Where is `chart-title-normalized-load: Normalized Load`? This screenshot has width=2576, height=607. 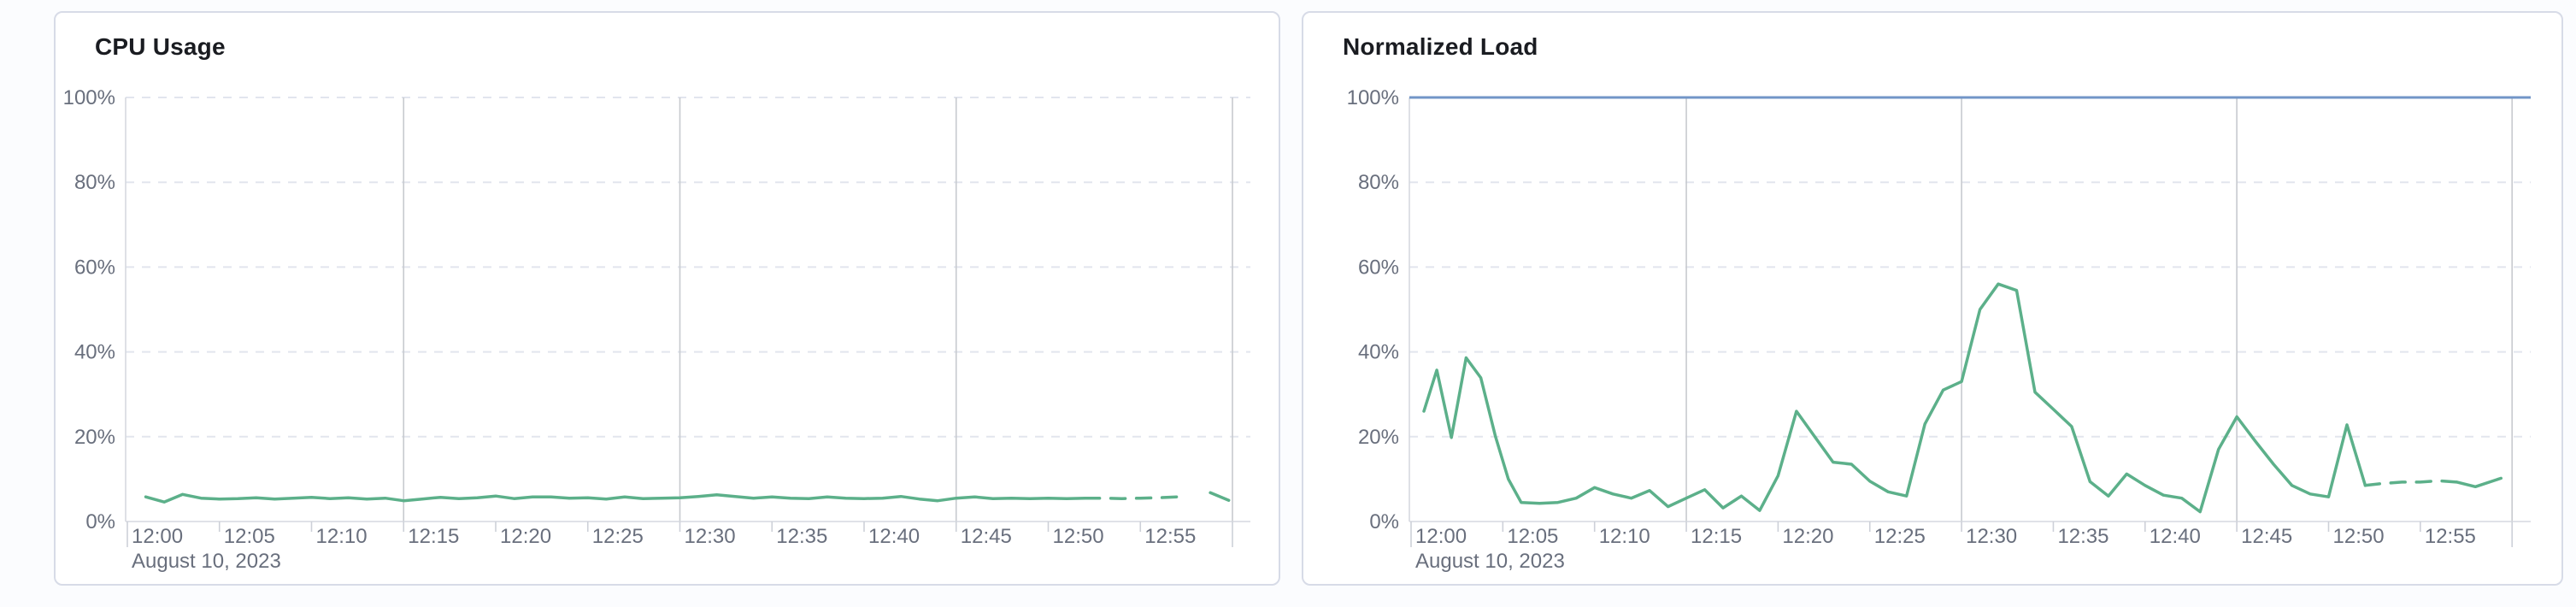 chart-title-normalized-load: Normalized Load is located at coordinates (1440, 46).